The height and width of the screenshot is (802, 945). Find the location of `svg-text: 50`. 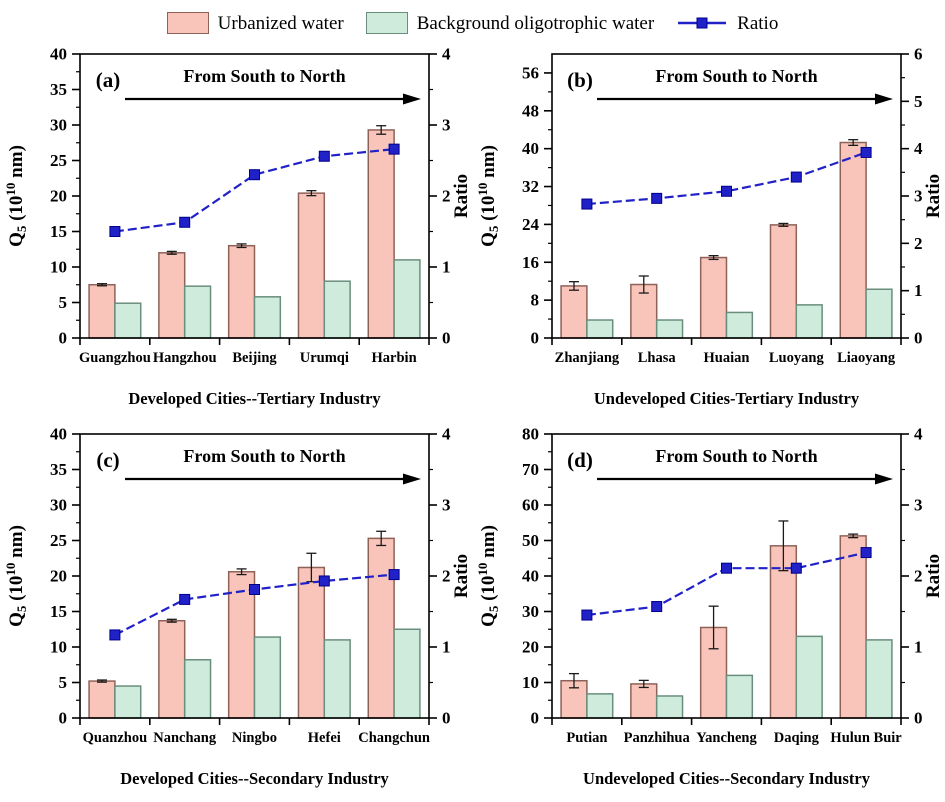

svg-text: 50 is located at coordinates (530, 540).